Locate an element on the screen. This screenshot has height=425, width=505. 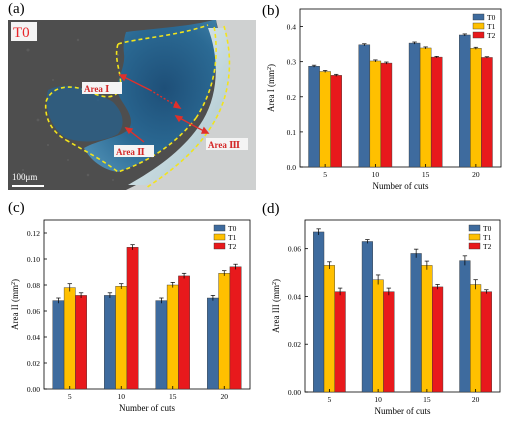
y-tick-label: 0.12 is located at coordinates (33, 233).